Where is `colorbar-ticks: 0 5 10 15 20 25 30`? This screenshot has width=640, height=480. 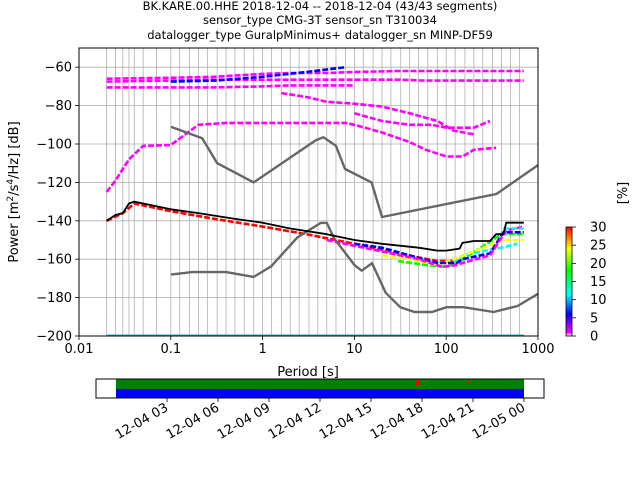
colorbar-ticks: 0 5 10 15 20 25 30 is located at coordinates (589, 283).